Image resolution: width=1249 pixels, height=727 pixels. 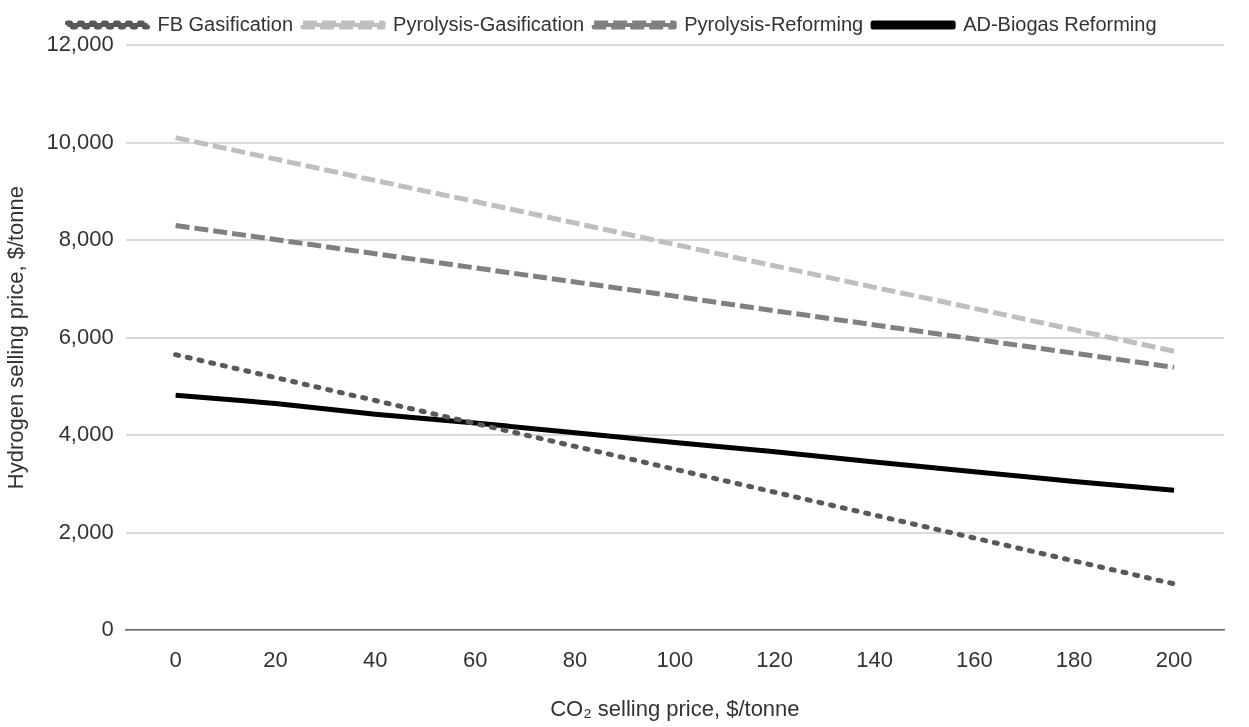 What do you see at coordinates (489, 23) in the screenshot?
I see `legend-label: Pyrolysis-Gasification` at bounding box center [489, 23].